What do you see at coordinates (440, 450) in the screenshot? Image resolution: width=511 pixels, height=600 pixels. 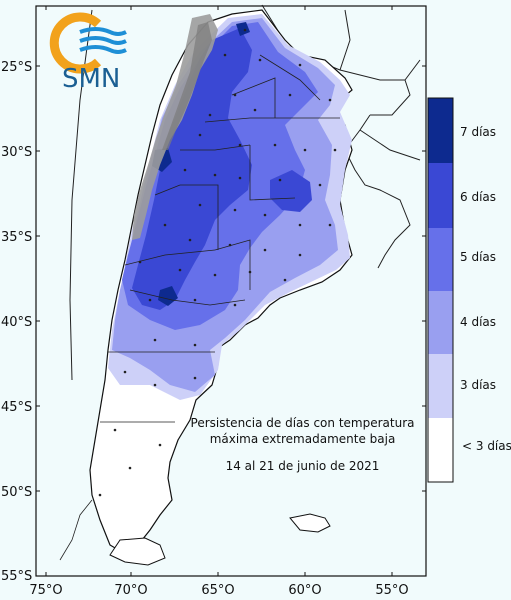 I see `legend-swatch-lt3` at bounding box center [440, 450].